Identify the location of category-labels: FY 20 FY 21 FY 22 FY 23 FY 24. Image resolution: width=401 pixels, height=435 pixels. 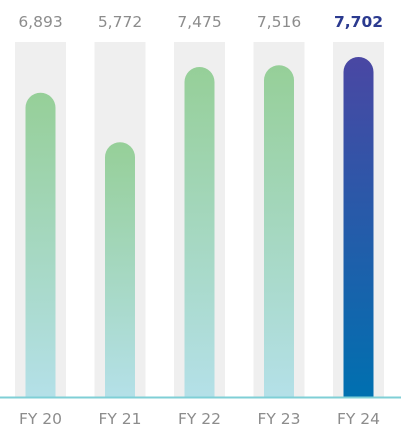
(199, 419).